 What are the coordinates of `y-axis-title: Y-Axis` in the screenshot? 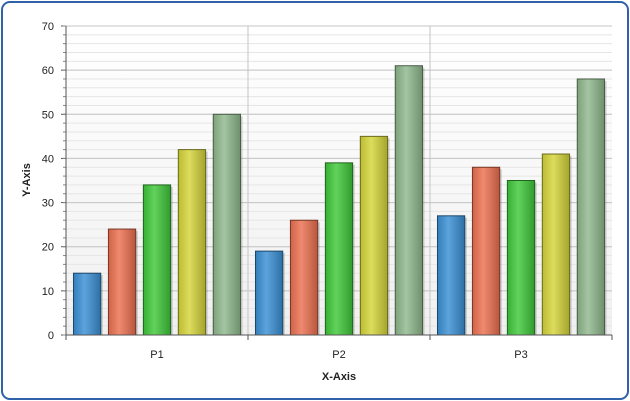 It's located at (27, 180).